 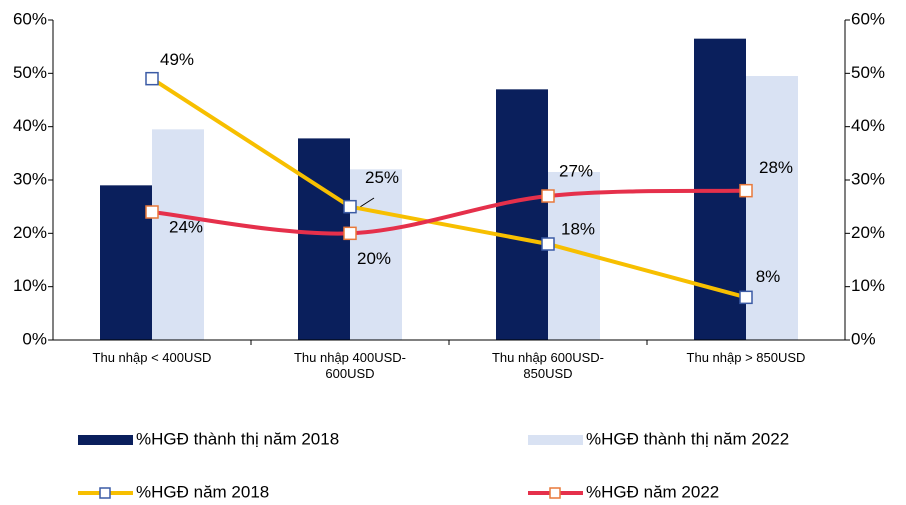 I want to click on x-tick-label: Thu nhập 400USD-600USD, so click(x=349, y=365).